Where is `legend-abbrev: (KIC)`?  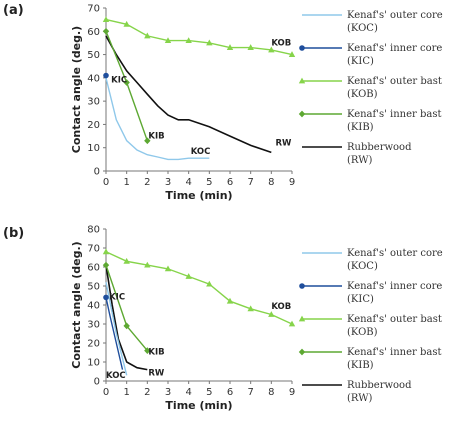
legend-abbrev: (KIC) is located at coordinates (360, 61).